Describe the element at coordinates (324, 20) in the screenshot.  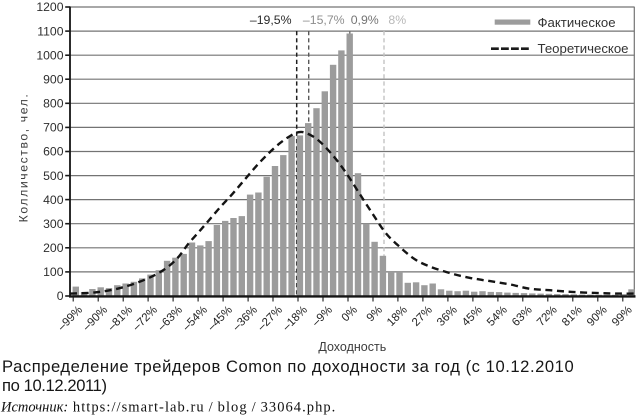
I see `svg-text: –15,7%` at that location.